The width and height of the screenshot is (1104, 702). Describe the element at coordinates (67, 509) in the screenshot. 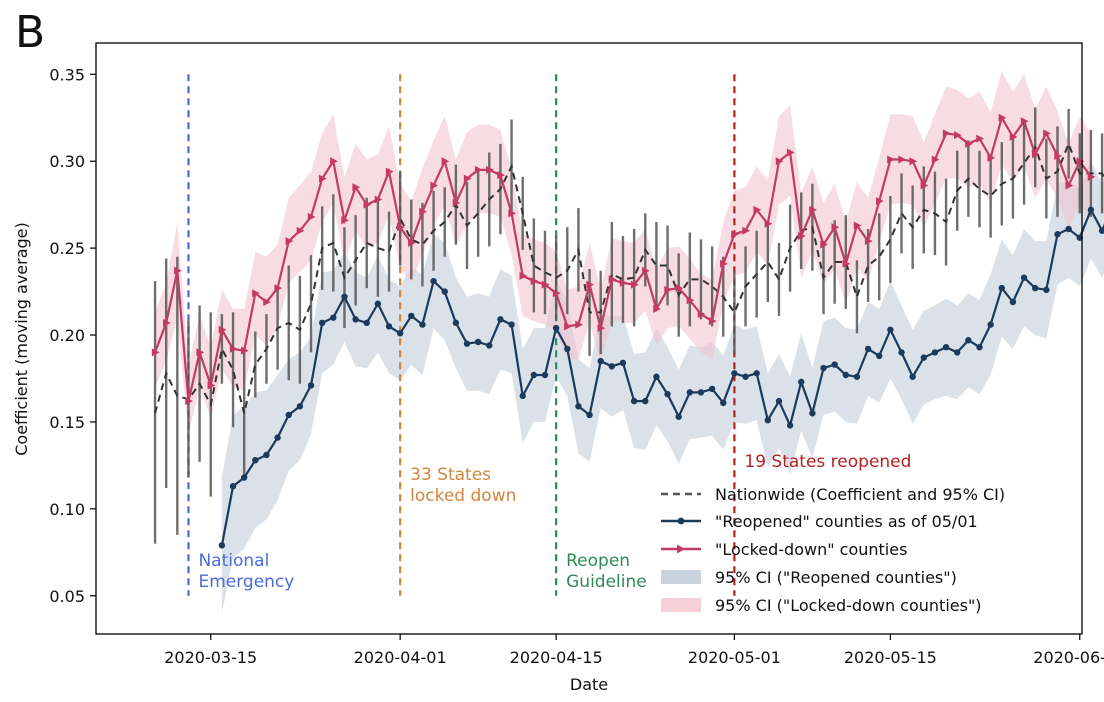

I see `y-tick-label: 0.10` at that location.